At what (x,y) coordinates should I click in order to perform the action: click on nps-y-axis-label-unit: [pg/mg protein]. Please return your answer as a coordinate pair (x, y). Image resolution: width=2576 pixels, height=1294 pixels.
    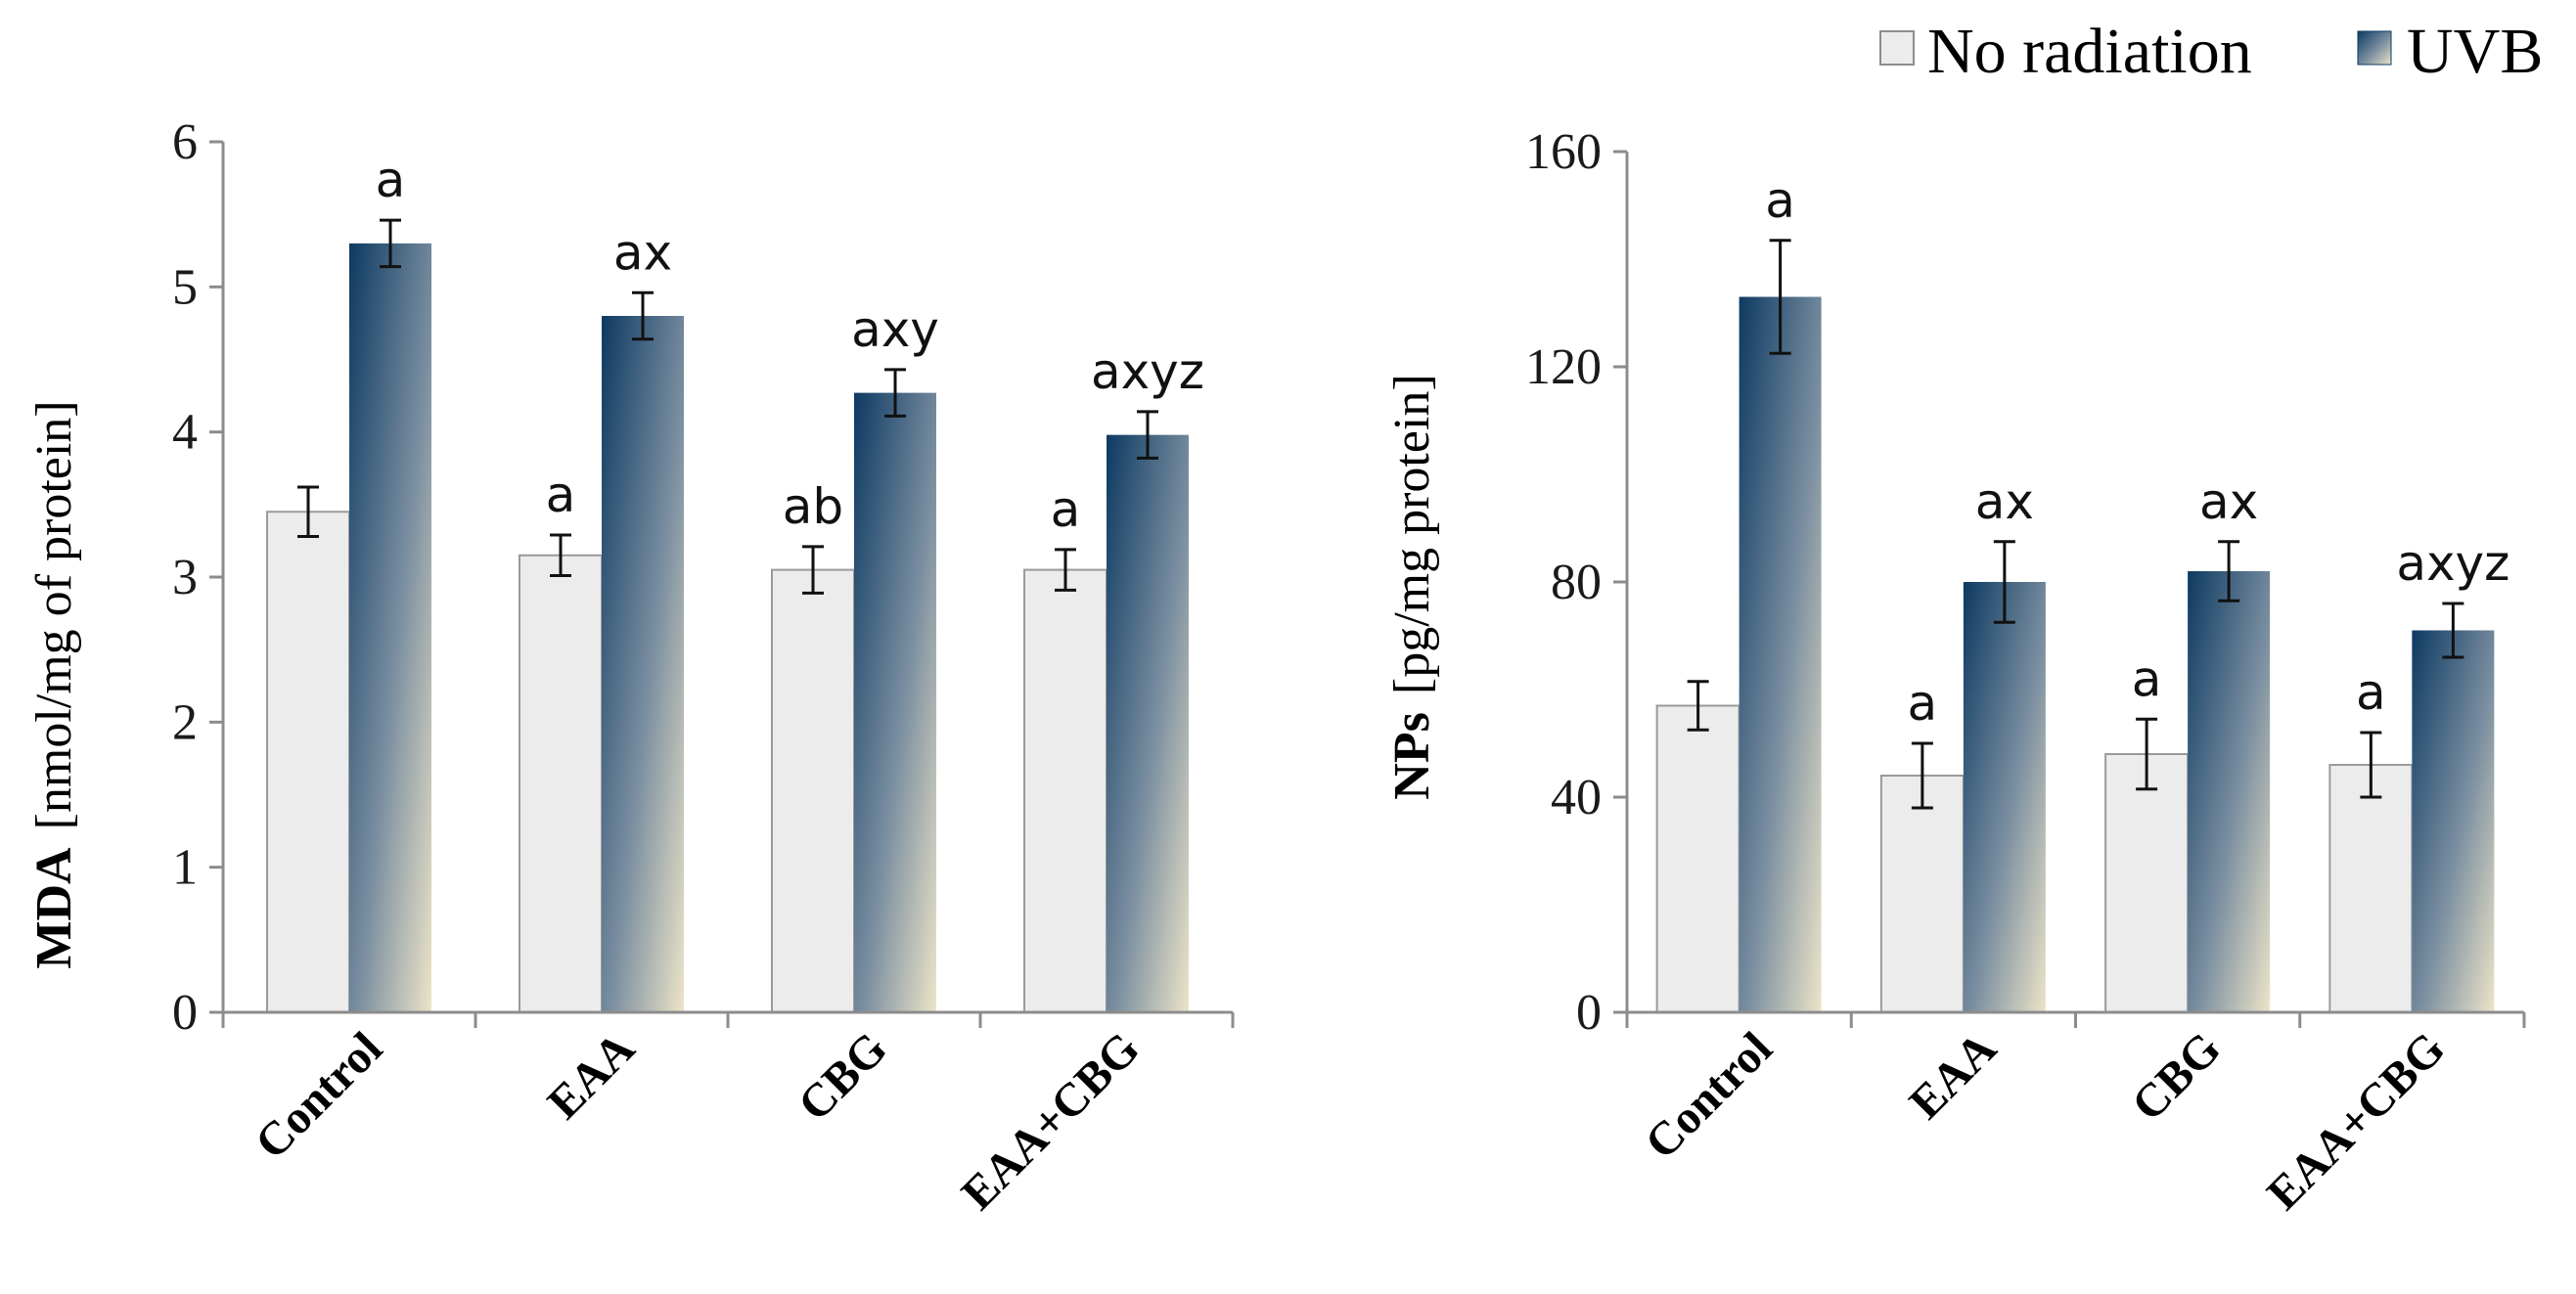
    Looking at the image, I should click on (1412, 534).